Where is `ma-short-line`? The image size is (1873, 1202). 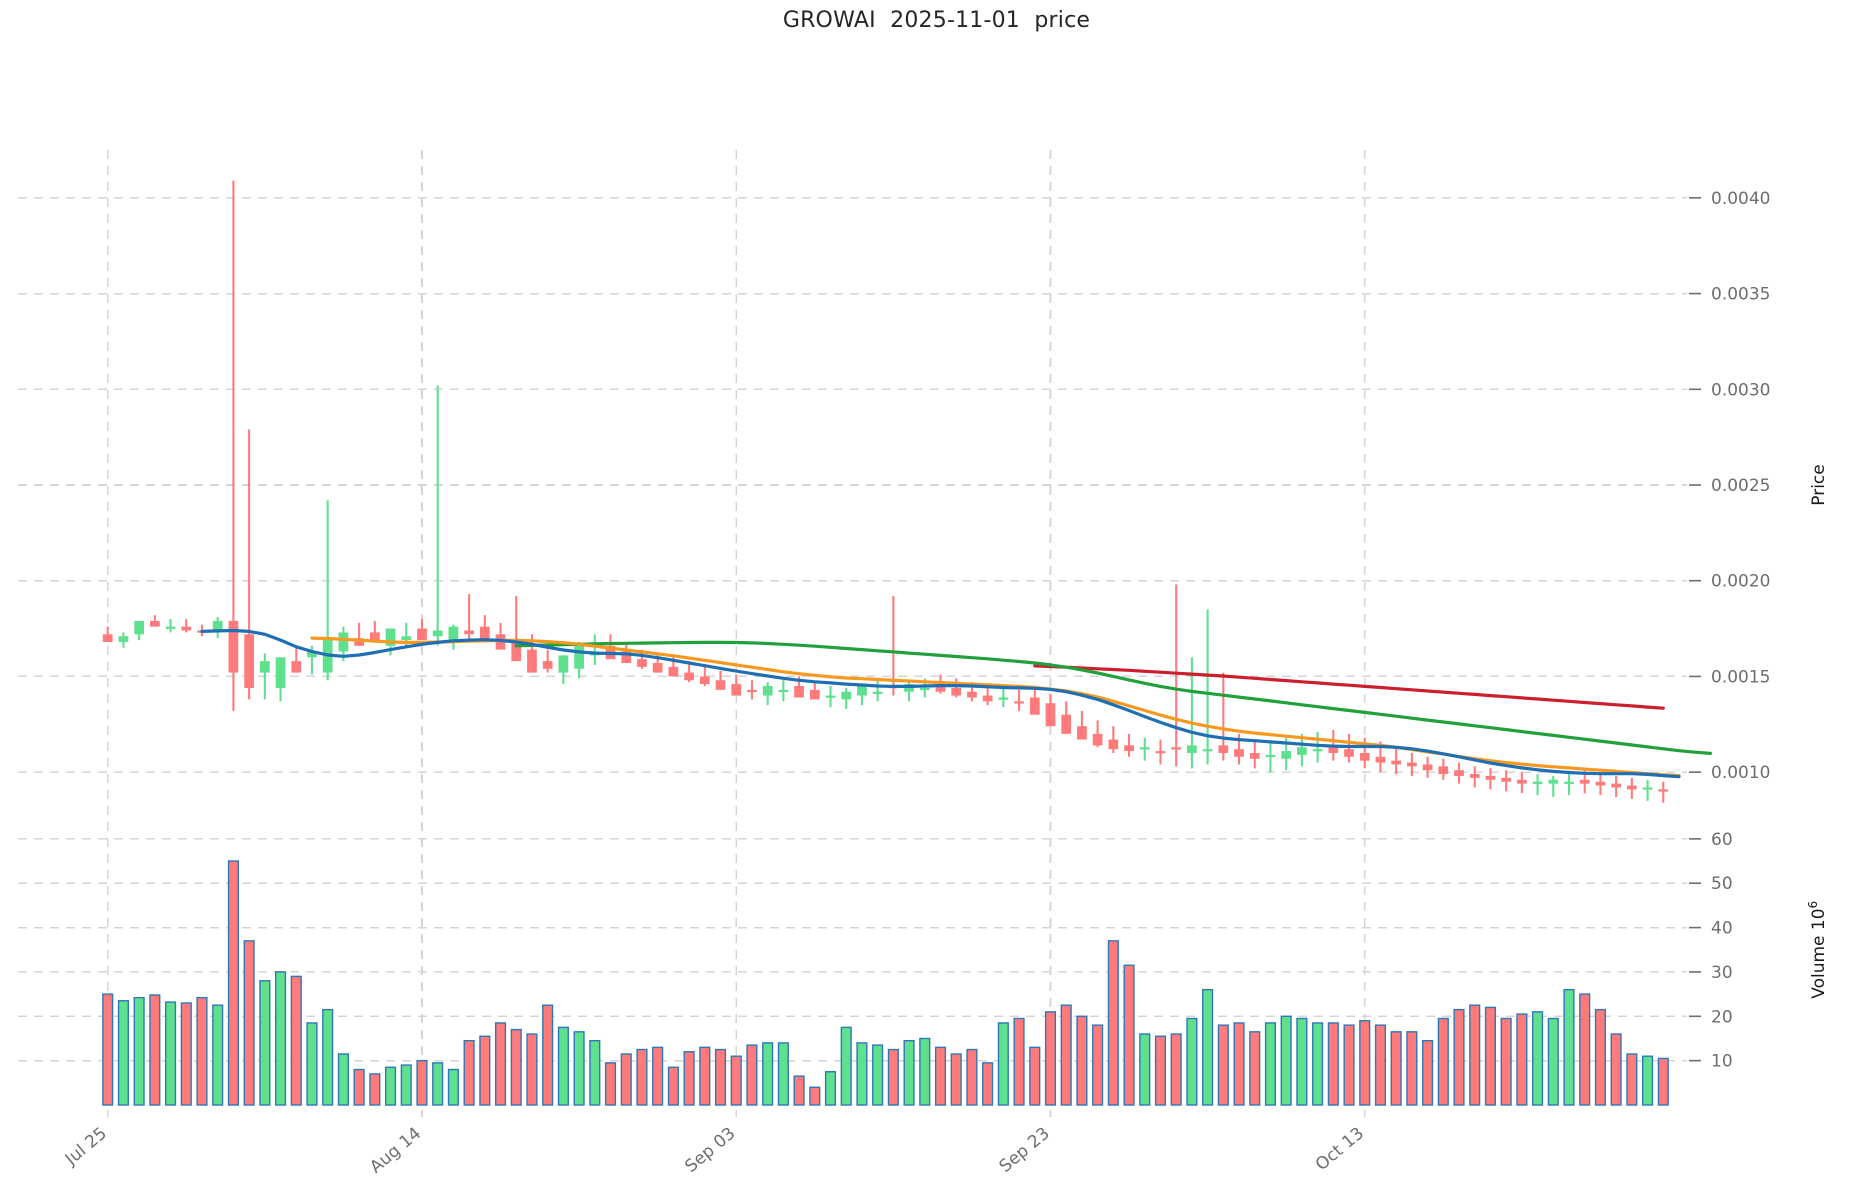 ma-short-line is located at coordinates (940, 703).